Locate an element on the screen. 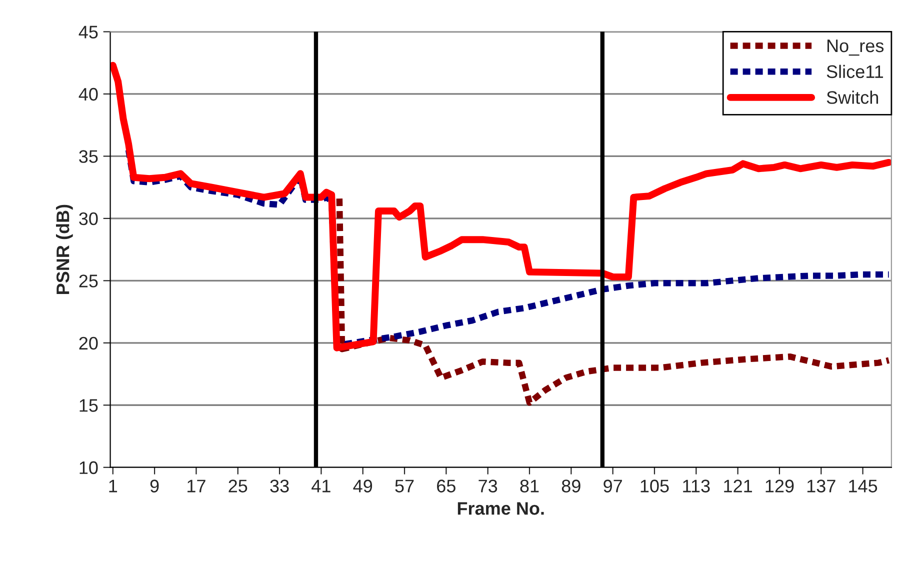  x-tick-label: 9 is located at coordinates (154, 486).